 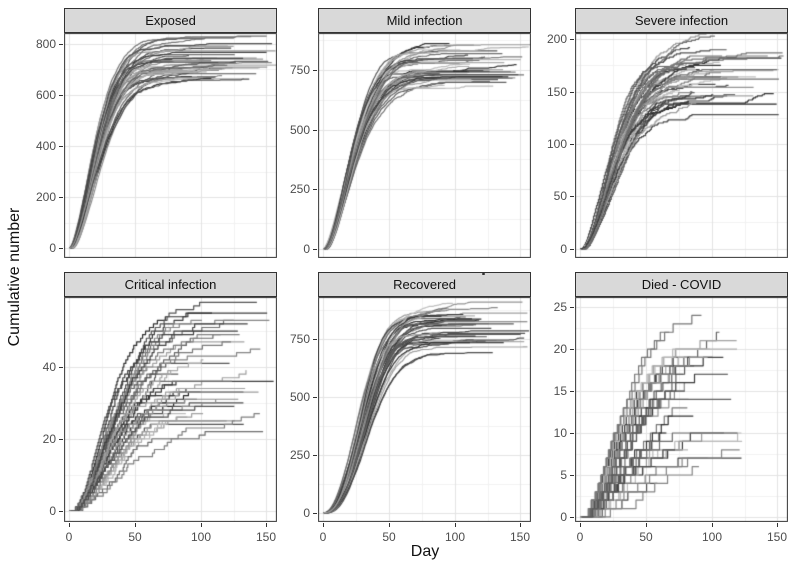 I want to click on facet-exposed: Exposed, so click(x=170, y=133).